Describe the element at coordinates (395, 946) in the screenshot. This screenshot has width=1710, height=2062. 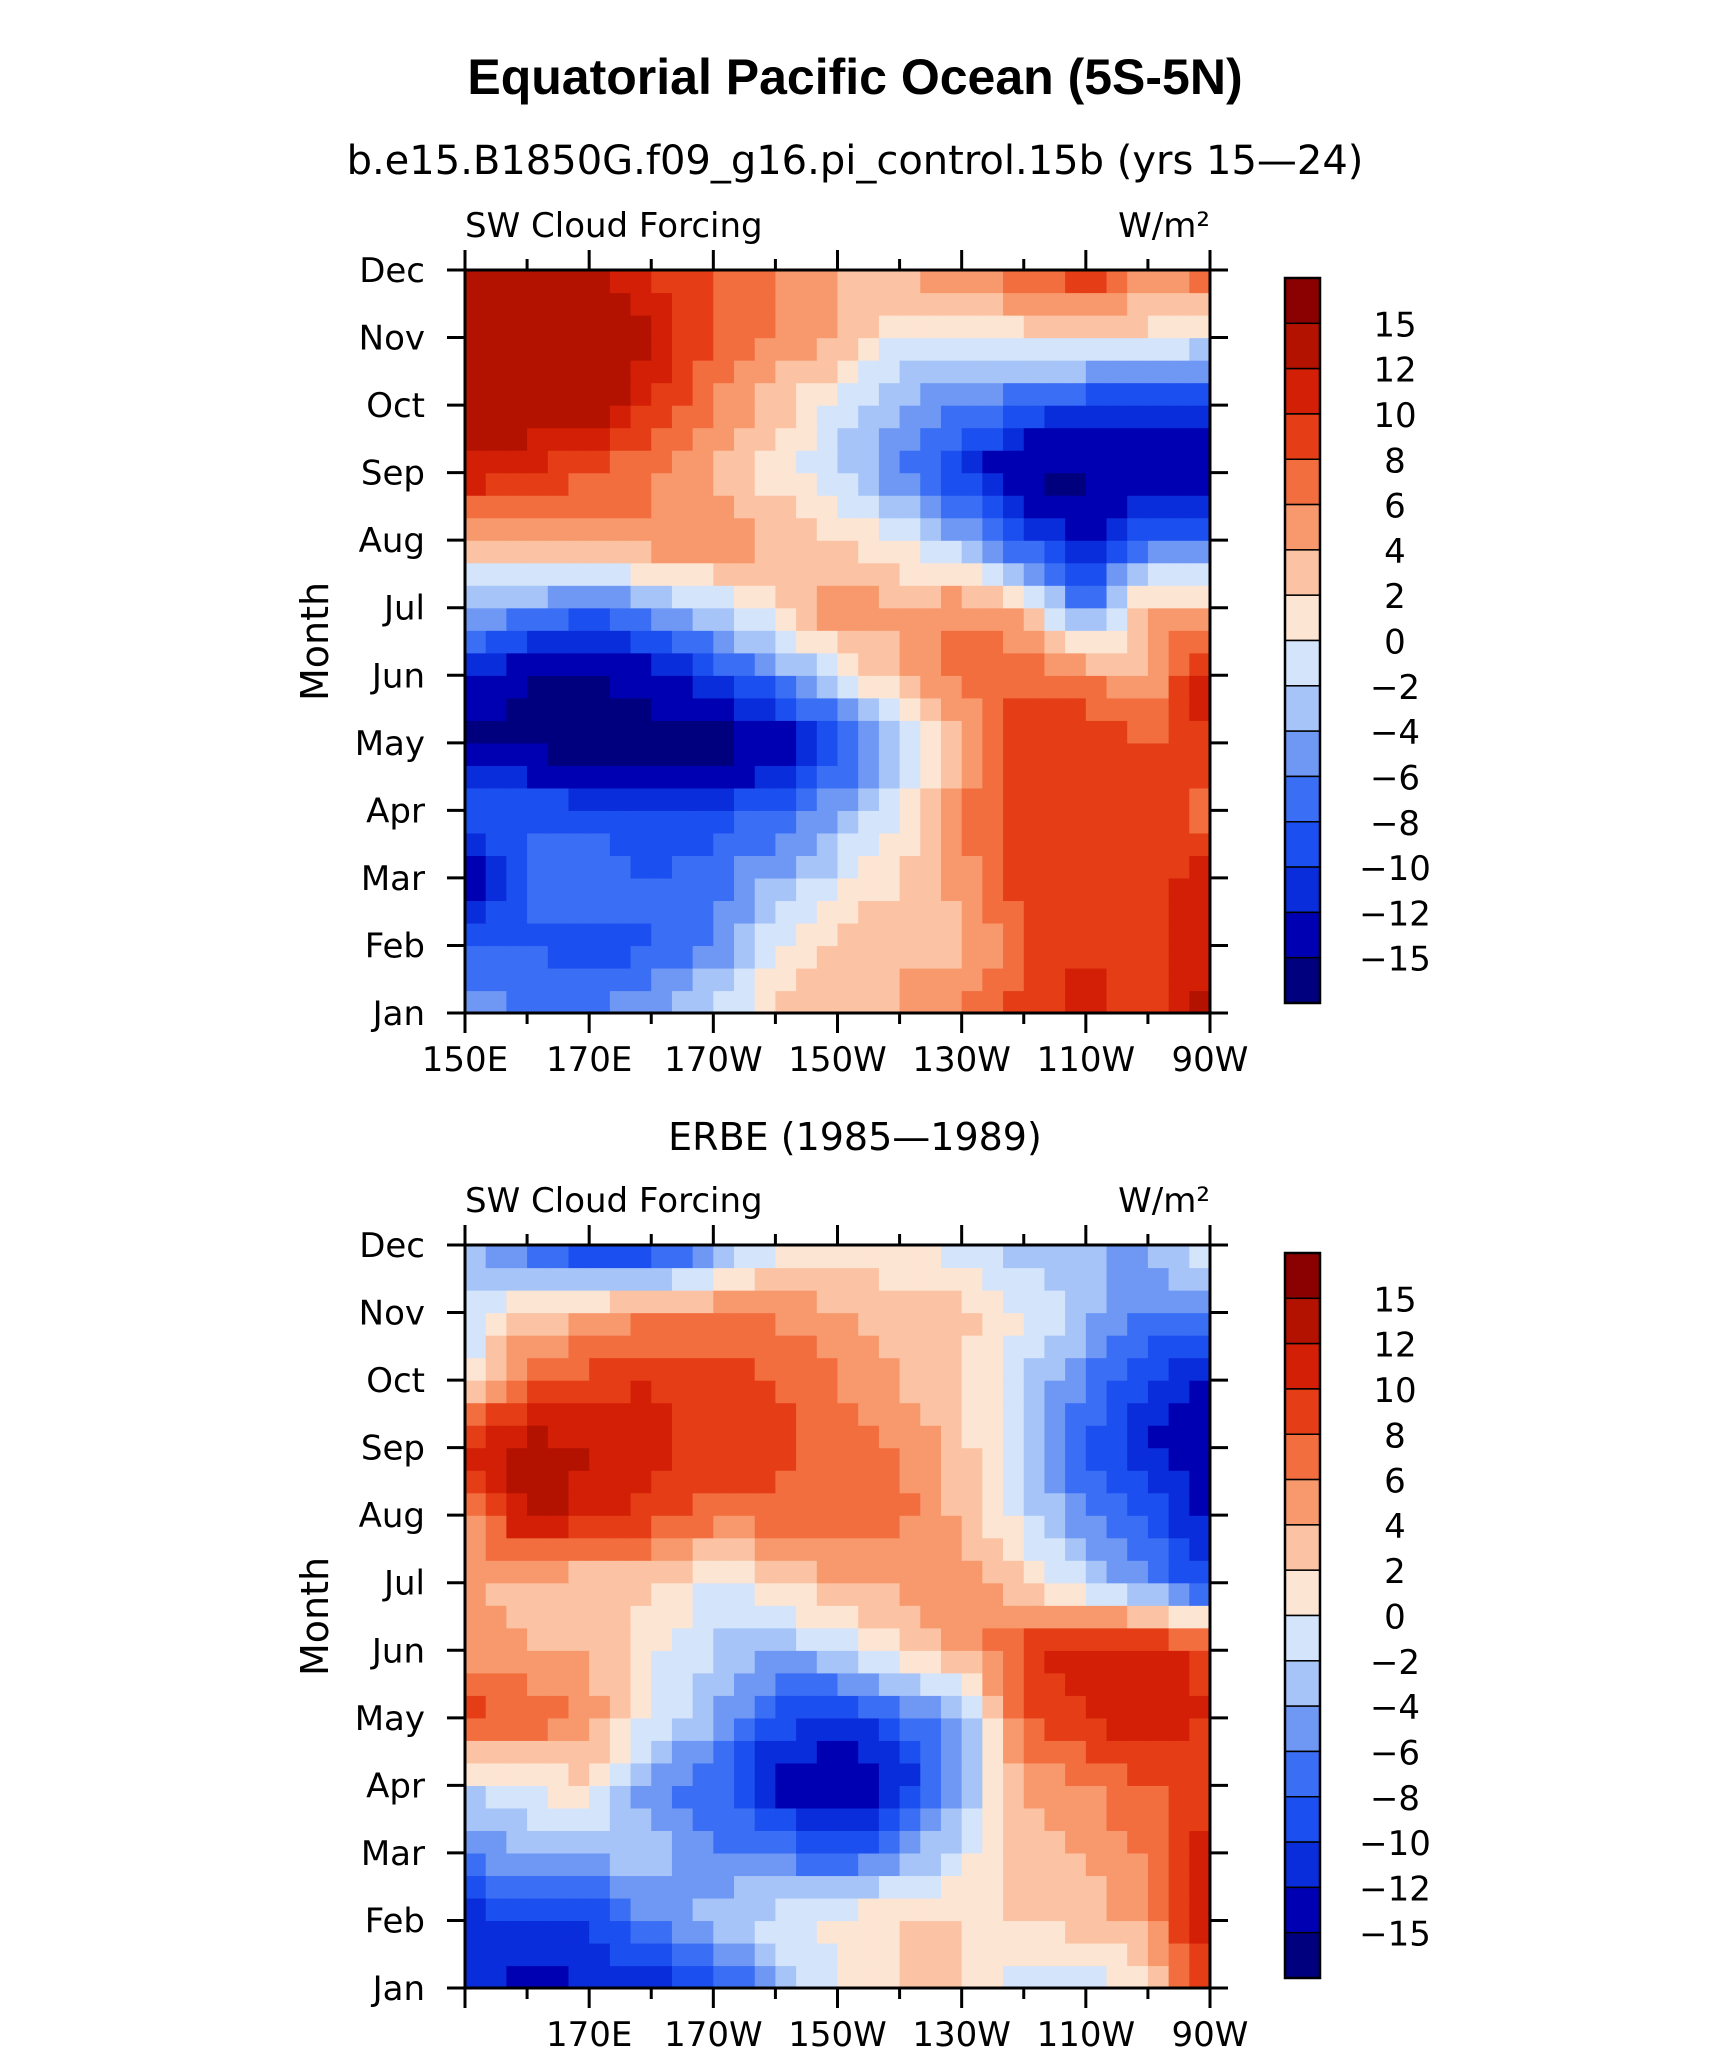
I see `y-tick-label: Feb` at that location.